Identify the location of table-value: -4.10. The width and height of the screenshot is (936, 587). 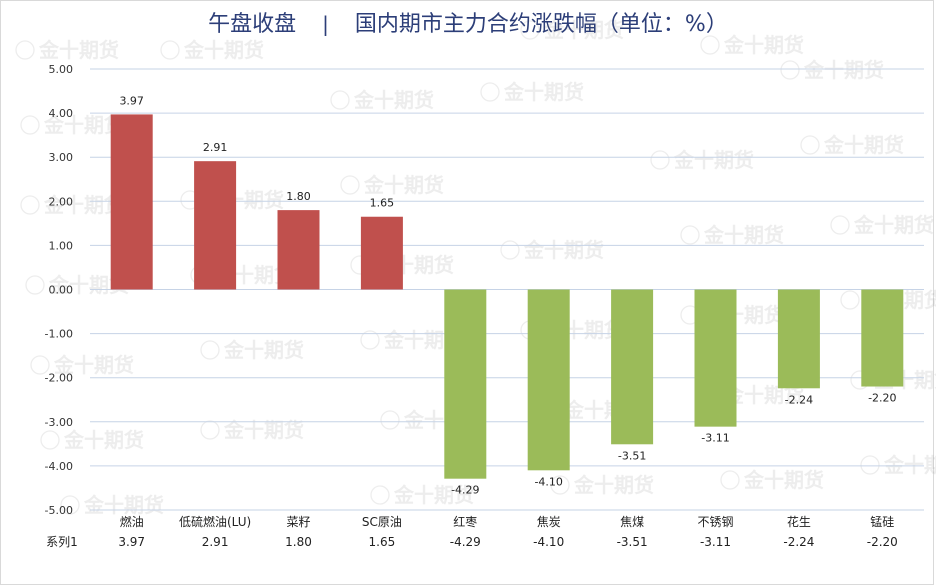
(548, 542).